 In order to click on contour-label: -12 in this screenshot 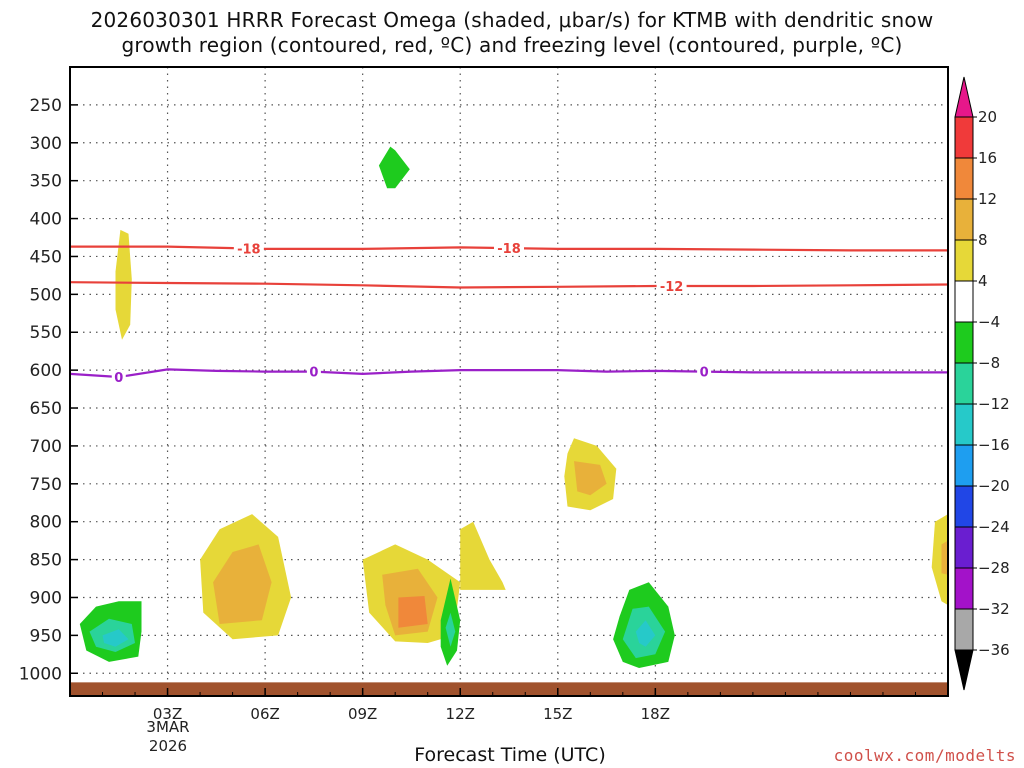, I will do `click(672, 287)`.